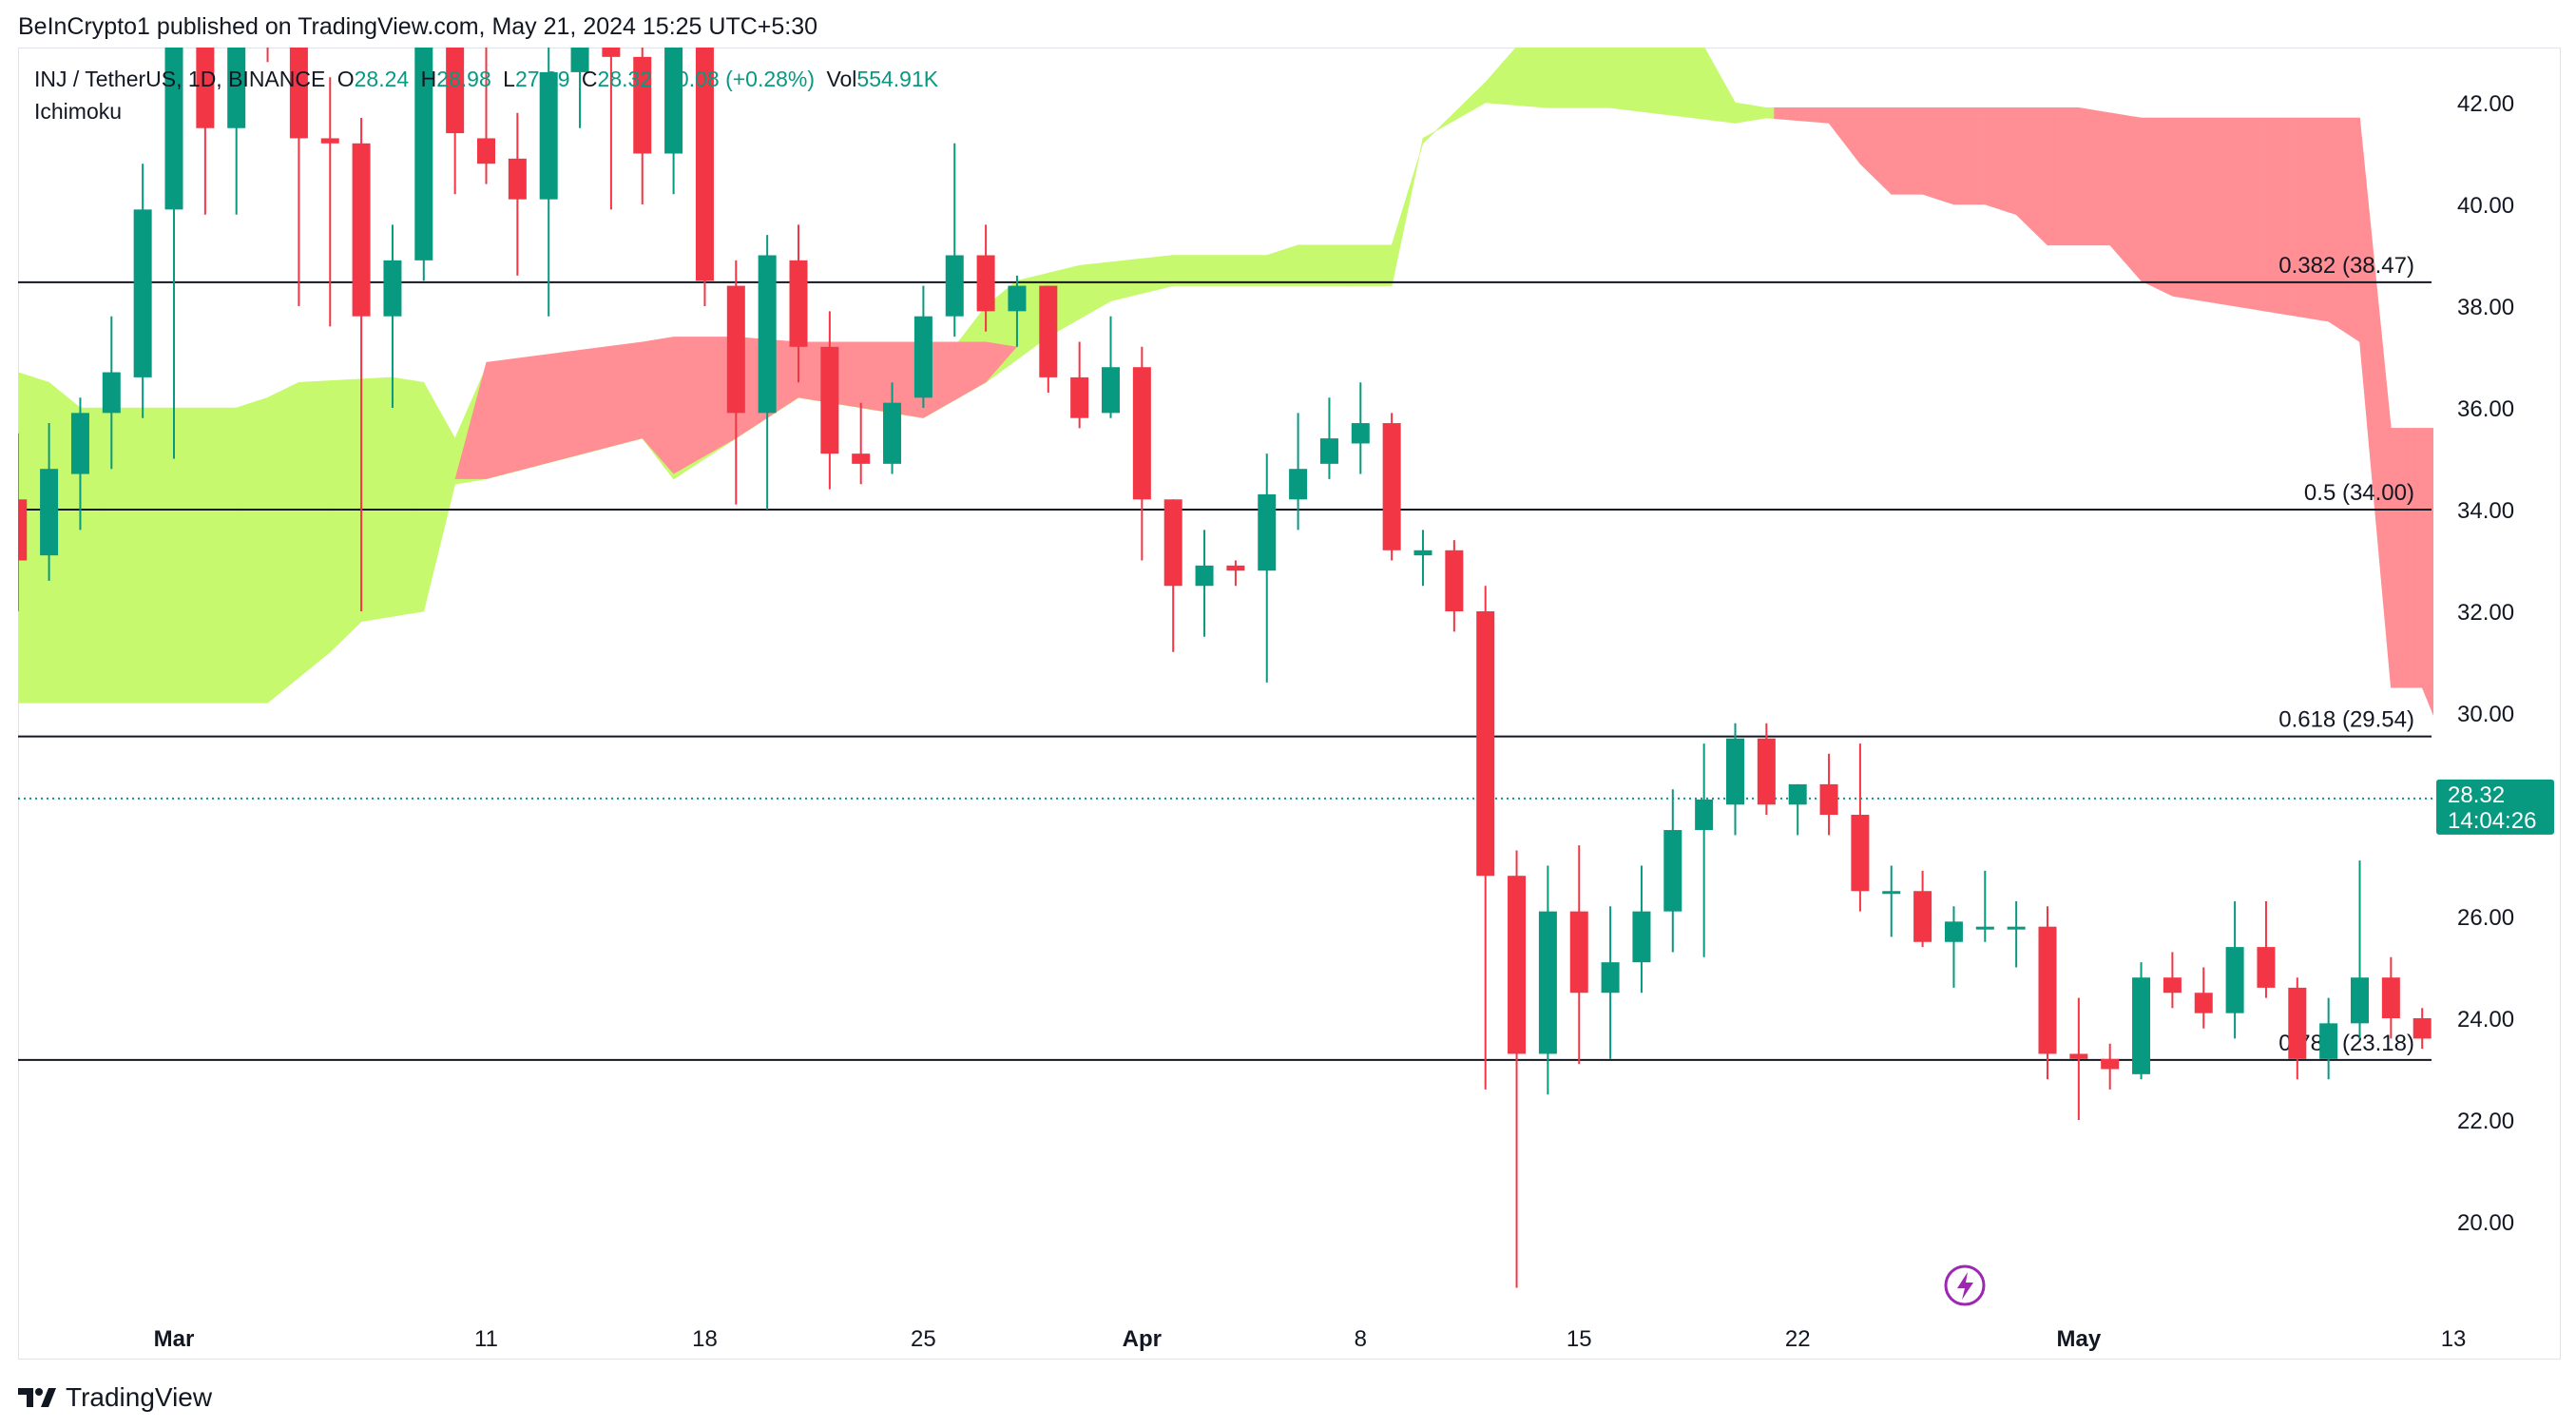  What do you see at coordinates (1965, 1285) in the screenshot?
I see `flash-icon` at bounding box center [1965, 1285].